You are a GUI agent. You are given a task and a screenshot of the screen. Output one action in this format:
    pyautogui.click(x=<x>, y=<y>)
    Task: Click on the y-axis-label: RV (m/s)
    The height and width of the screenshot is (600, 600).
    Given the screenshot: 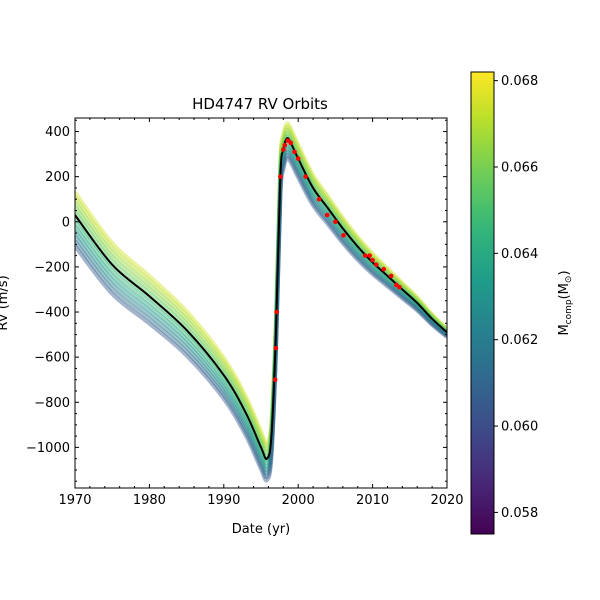 What is the action you would take?
    pyautogui.click(x=5, y=302)
    